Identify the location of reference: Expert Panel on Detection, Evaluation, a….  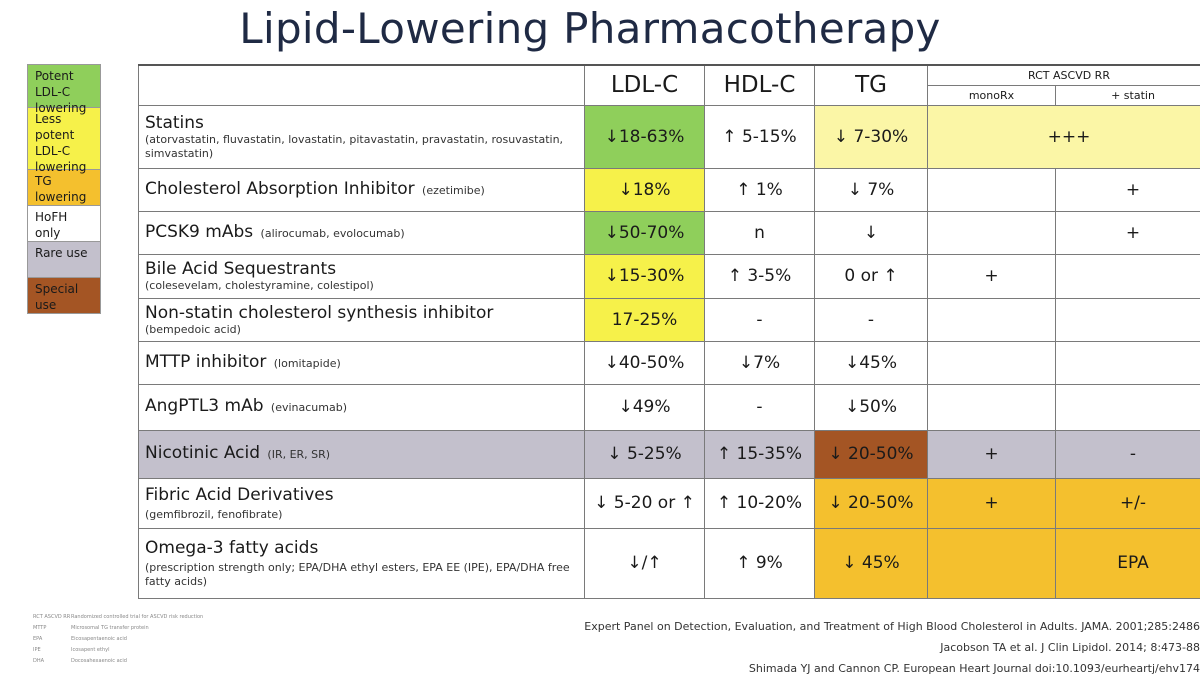
(892, 626).